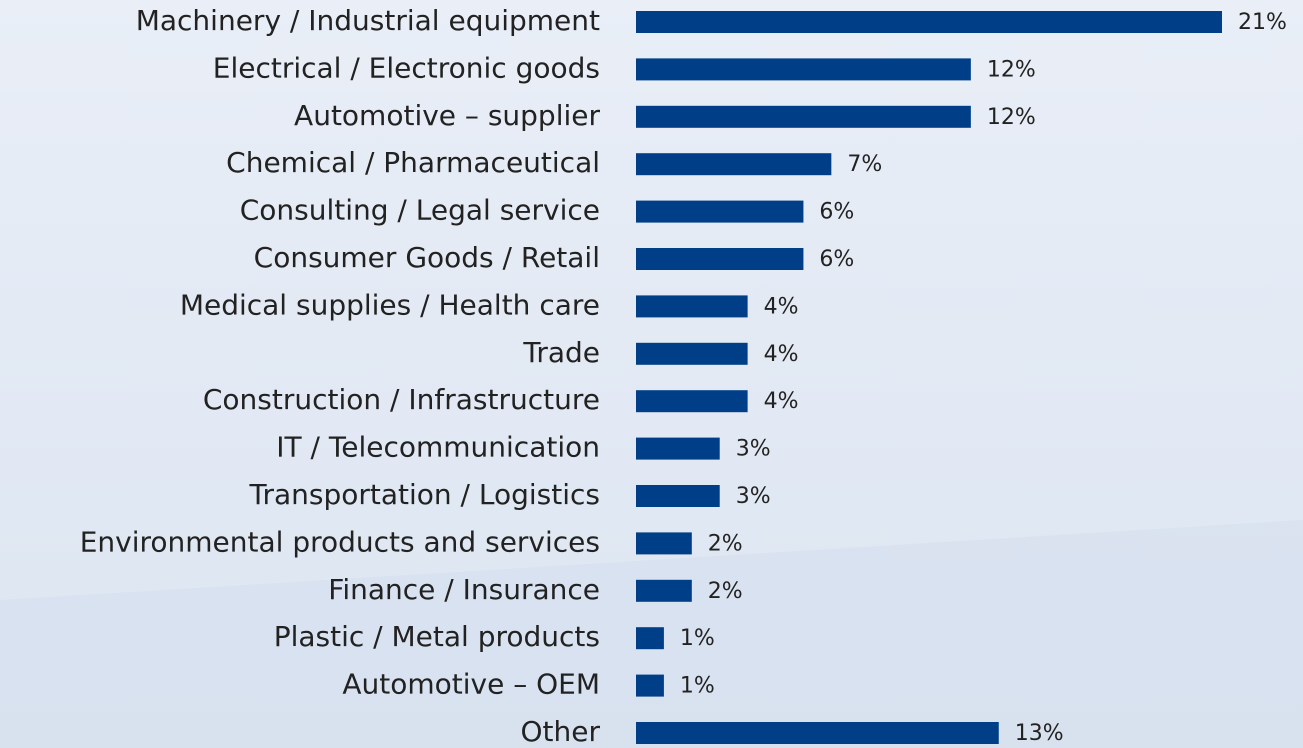  Describe the element at coordinates (406, 67) in the screenshot. I see `category-label: Electrical / Electronic goods` at that location.